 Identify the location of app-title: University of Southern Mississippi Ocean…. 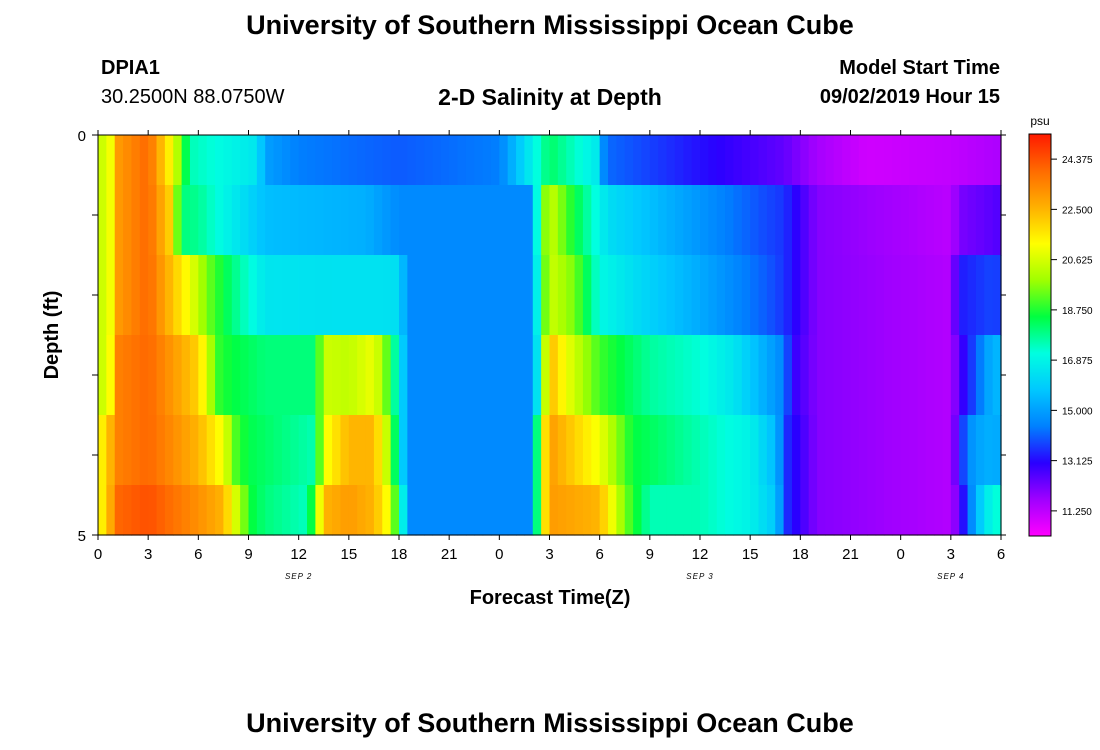
(550, 25).